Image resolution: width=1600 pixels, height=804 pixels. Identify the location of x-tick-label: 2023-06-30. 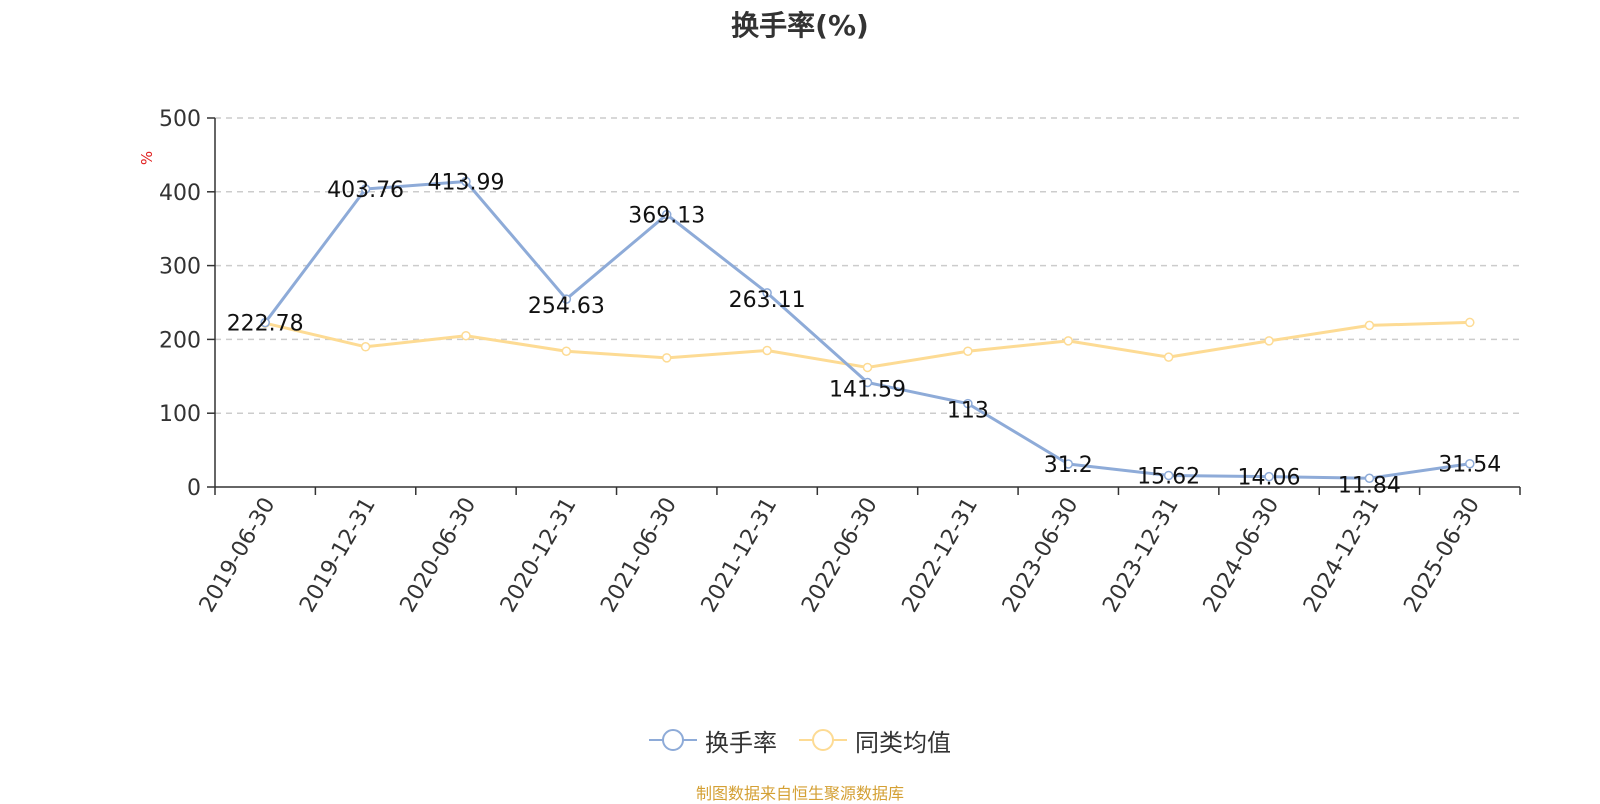
(1041, 555).